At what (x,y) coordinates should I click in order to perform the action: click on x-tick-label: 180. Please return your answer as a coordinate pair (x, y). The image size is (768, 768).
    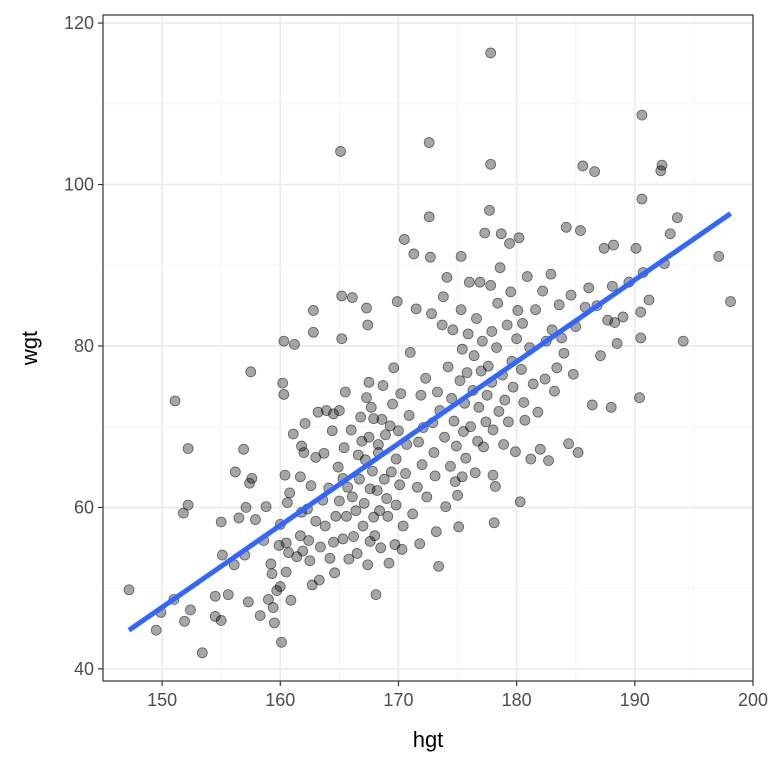
    Looking at the image, I should click on (517, 700).